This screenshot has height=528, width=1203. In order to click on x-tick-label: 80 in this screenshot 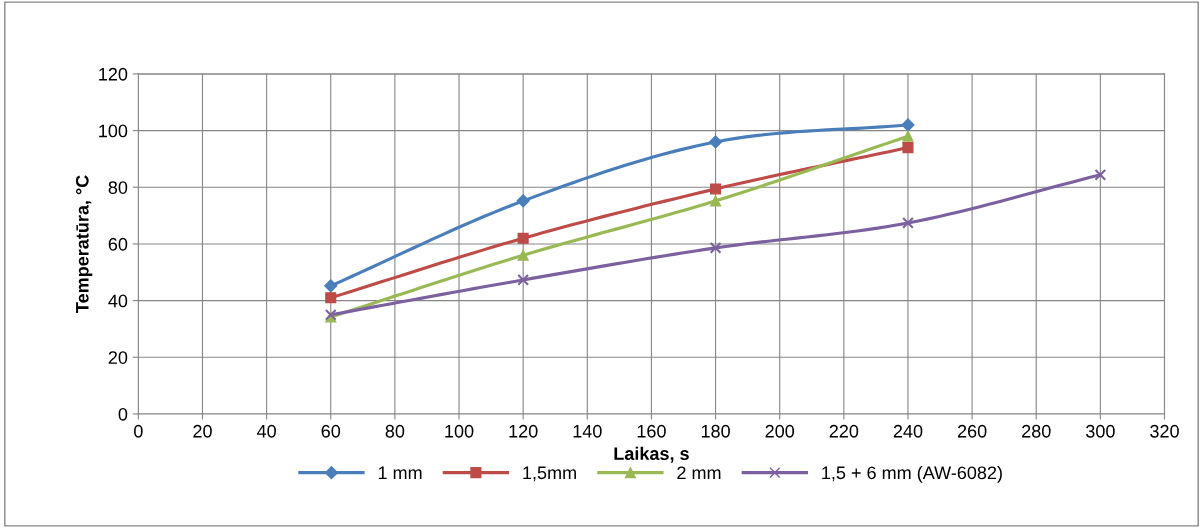, I will do `click(395, 431)`.